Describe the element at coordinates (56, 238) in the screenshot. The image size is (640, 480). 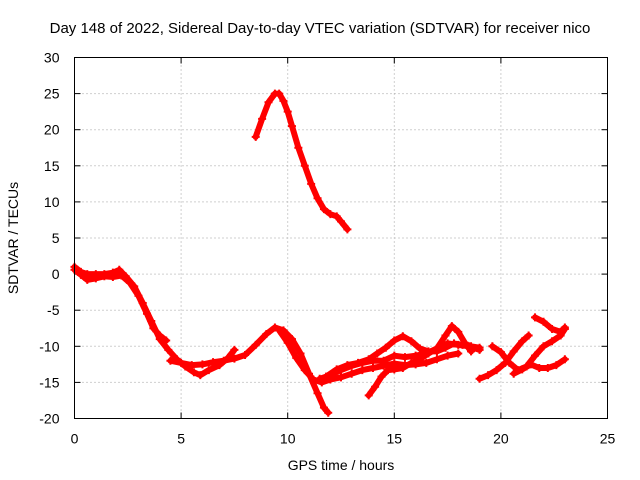
I see `y-tick-label: 5` at that location.